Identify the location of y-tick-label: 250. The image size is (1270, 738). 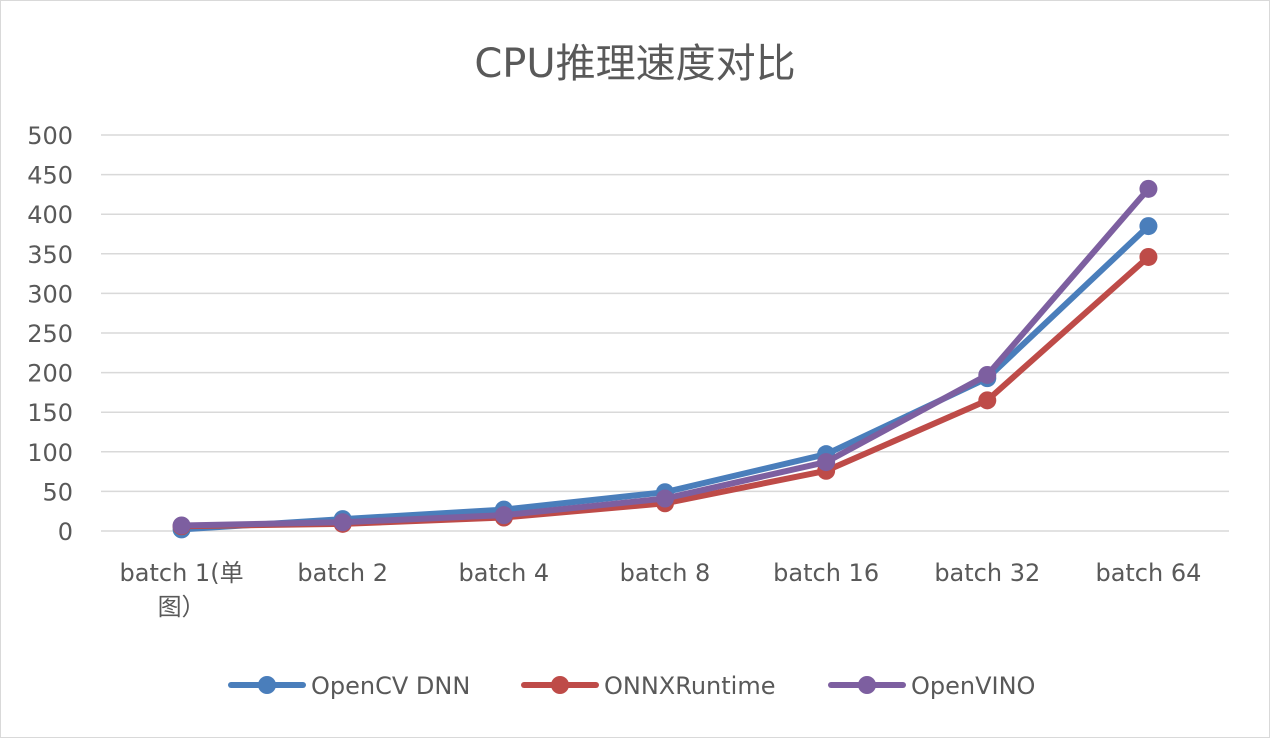
(50, 334).